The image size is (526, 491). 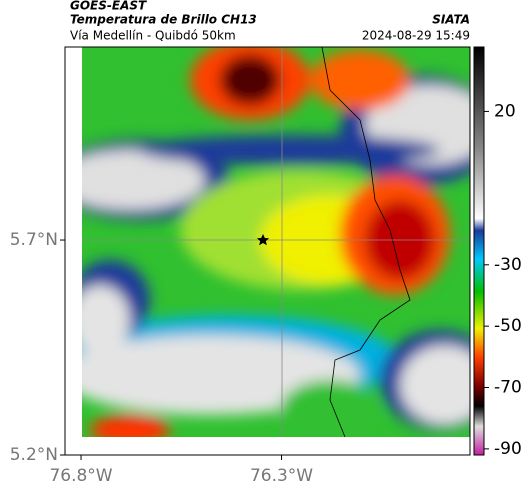 What do you see at coordinates (153, 36) in the screenshot?
I see `region: Vía Medellín - Quibdó 50km` at bounding box center [153, 36].